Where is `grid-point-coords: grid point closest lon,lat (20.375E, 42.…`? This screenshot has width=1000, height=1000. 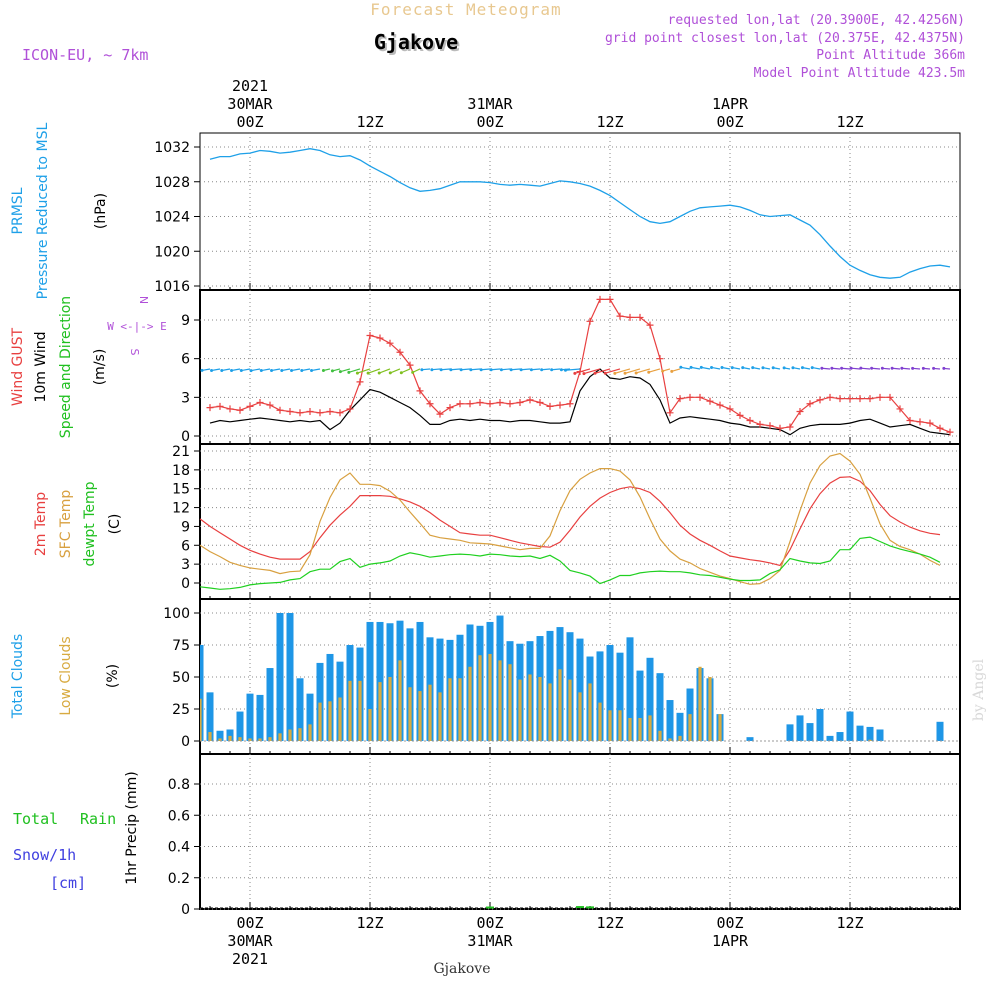 grid-point-coords: grid point closest lon,lat (20.375E, 42.… is located at coordinates (785, 38).